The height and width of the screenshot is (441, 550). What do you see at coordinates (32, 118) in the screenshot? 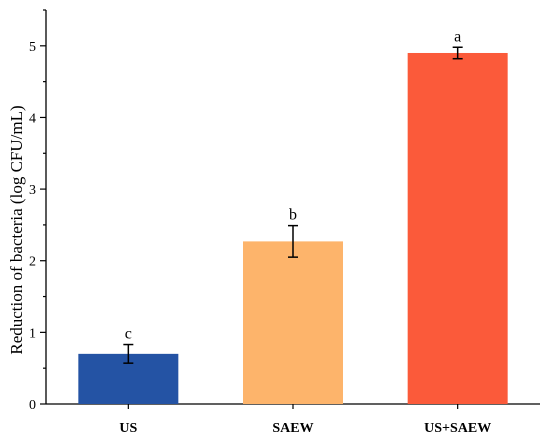
I see `y-tick-label: 4` at bounding box center [32, 118].